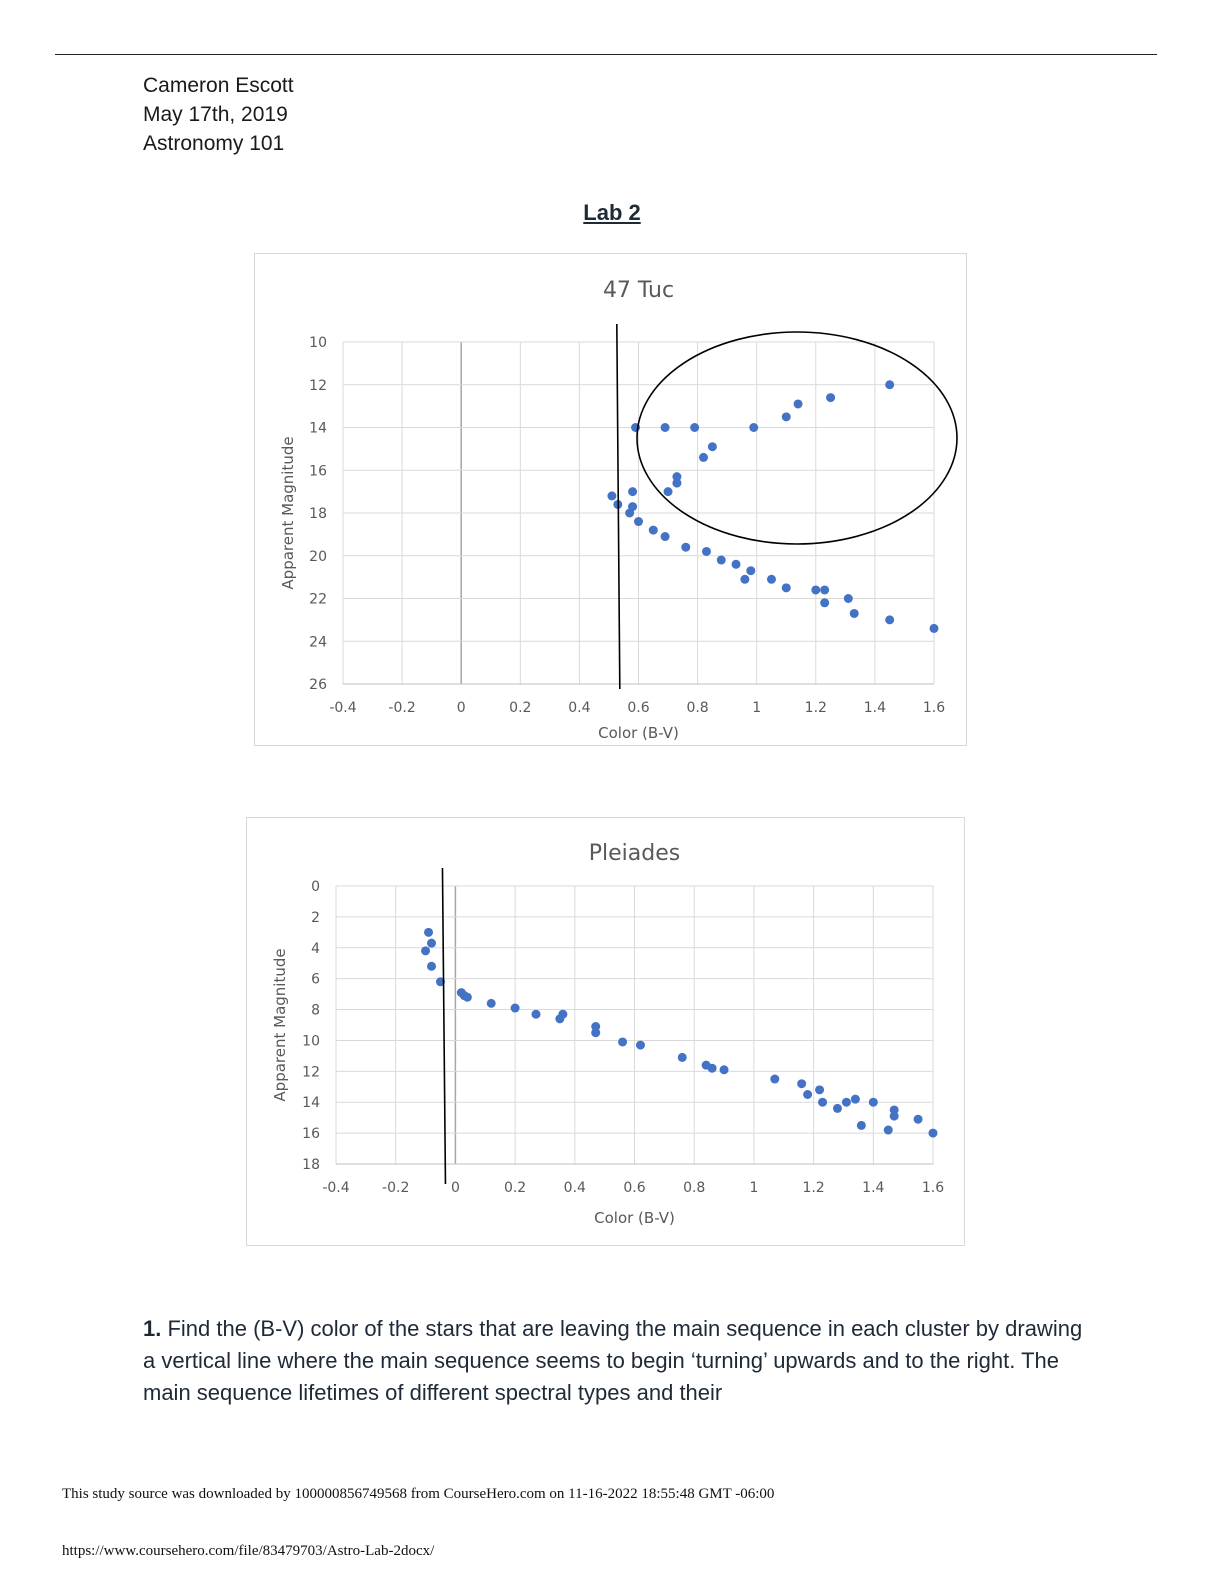  What do you see at coordinates (315, 1011) in the screenshot?
I see `y-tick-label: 8` at bounding box center [315, 1011].